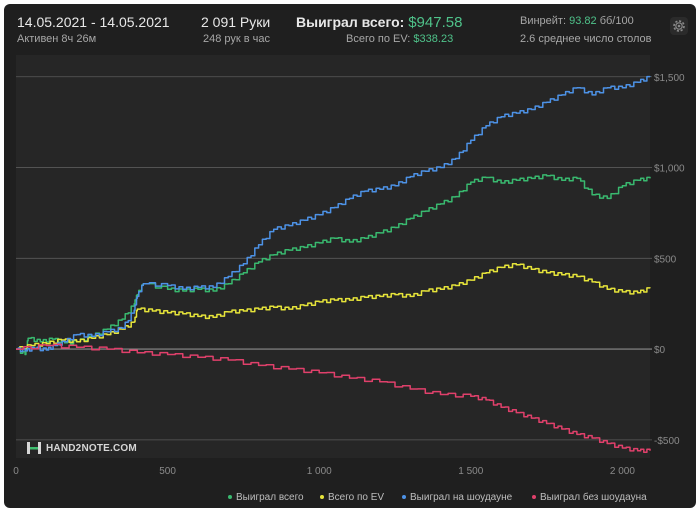 The width and height of the screenshot is (700, 512). I want to click on hand2note-logo-icon, so click(34, 448).